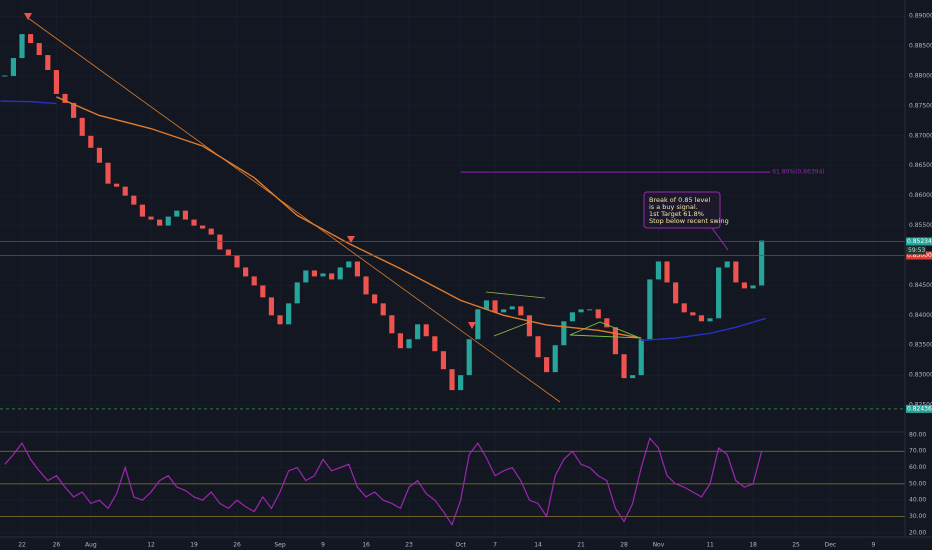 The height and width of the screenshot is (550, 932). What do you see at coordinates (753, 545) in the screenshot?
I see `x-tick-label: 18` at bounding box center [753, 545].